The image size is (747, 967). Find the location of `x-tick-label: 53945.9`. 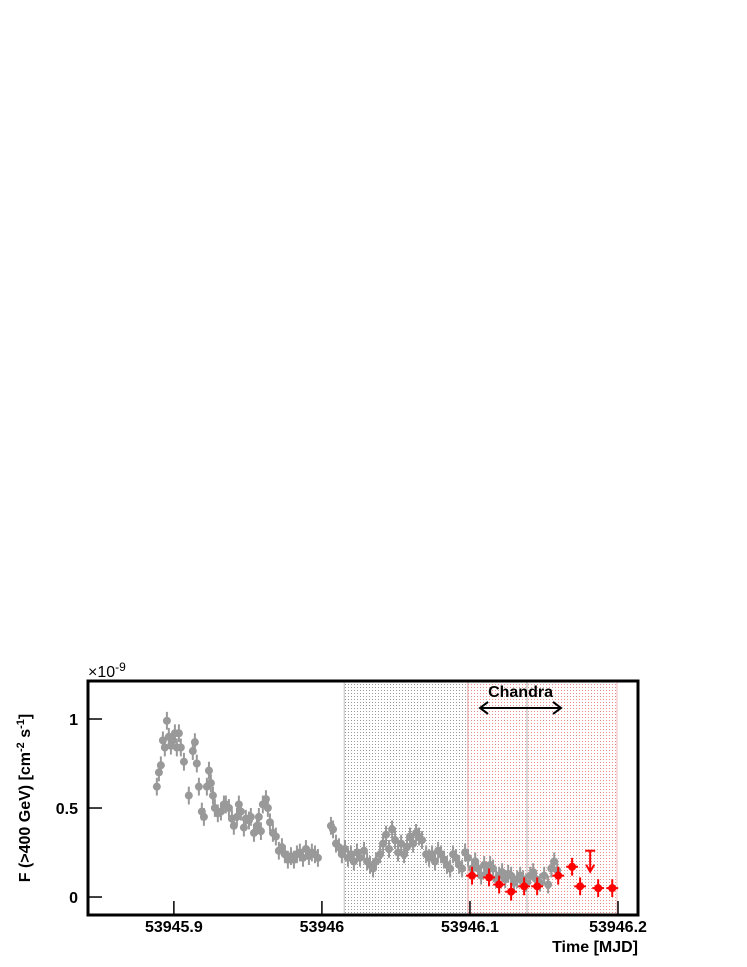

x-tick-label: 53945.9 is located at coordinates (174, 927).